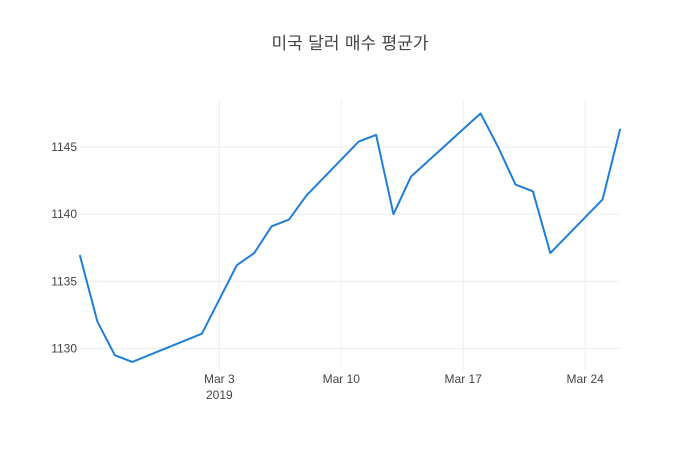 The width and height of the screenshot is (700, 450). Describe the element at coordinates (64, 247) in the screenshot. I see `y-axis-ticks: 1130 1135 1140 1145` at that location.